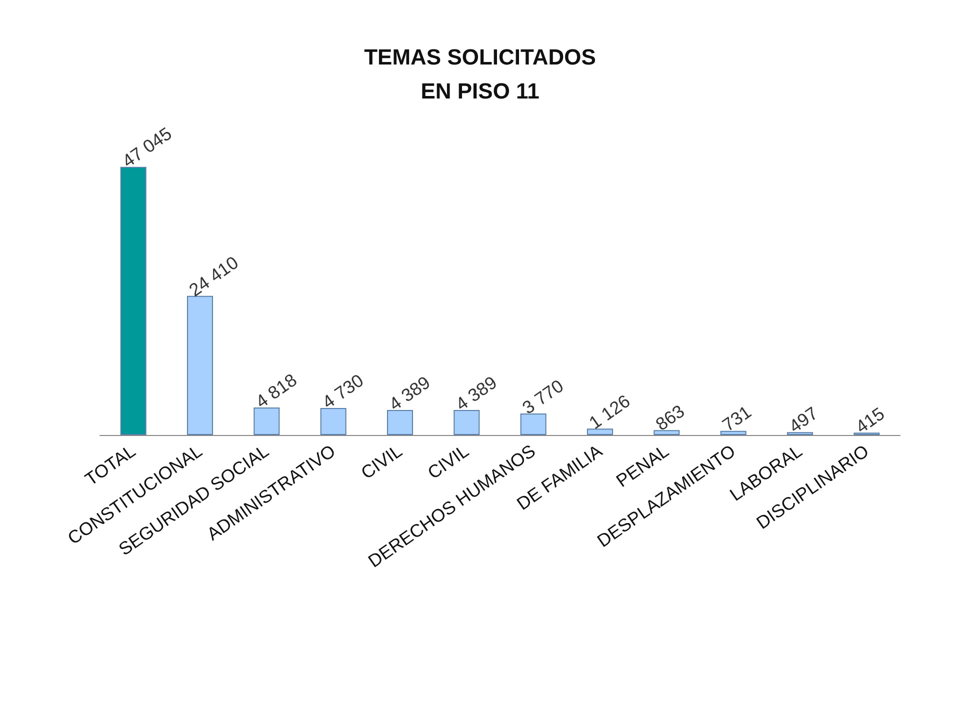 The image size is (960, 720). What do you see at coordinates (803, 420) in the screenshot?
I see `data-label: 497` at bounding box center [803, 420].